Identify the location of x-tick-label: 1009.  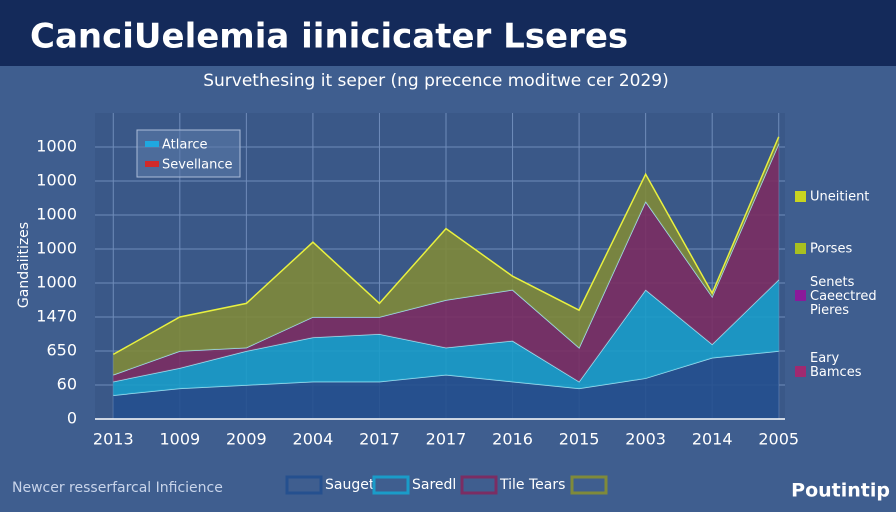
(179, 439).